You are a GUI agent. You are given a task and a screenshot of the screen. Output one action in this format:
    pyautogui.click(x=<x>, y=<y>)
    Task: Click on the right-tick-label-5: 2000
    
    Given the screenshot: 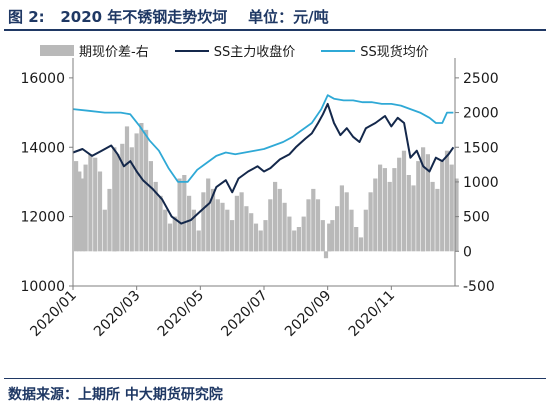 What is the action you would take?
    pyautogui.click(x=481, y=114)
    